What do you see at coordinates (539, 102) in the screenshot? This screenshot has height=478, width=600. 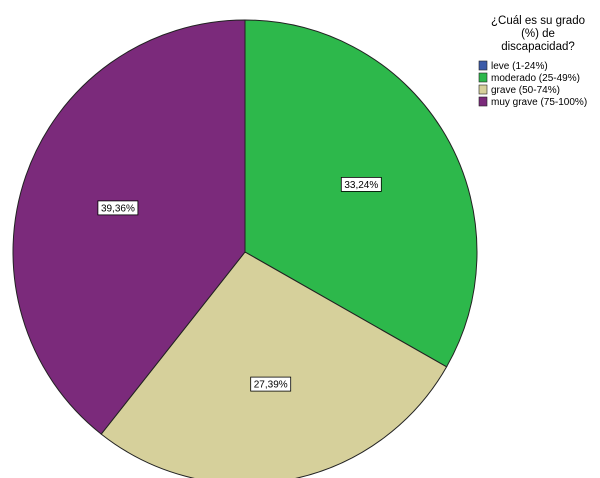 I see `legend-label-3: muy grave (75-100%)` at bounding box center [539, 102].